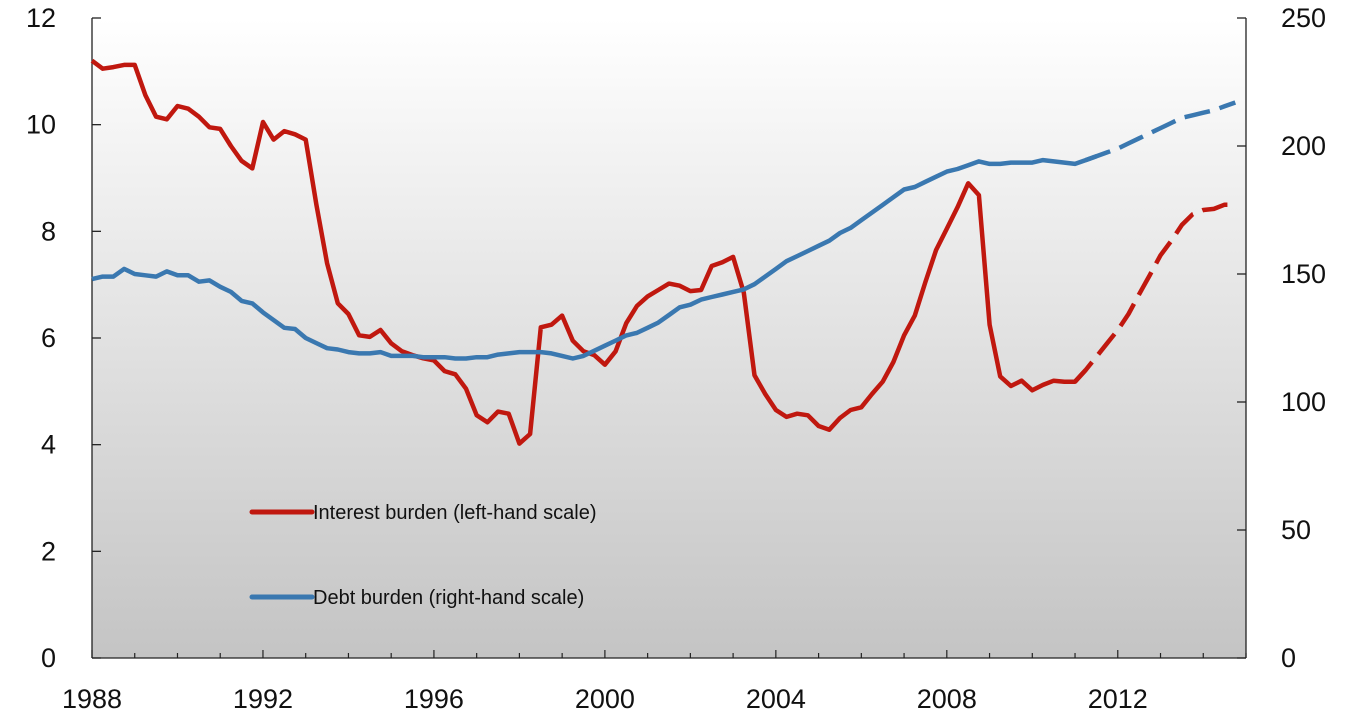  Describe the element at coordinates (776, 699) in the screenshot. I see `x-tick-label: 2004` at that location.